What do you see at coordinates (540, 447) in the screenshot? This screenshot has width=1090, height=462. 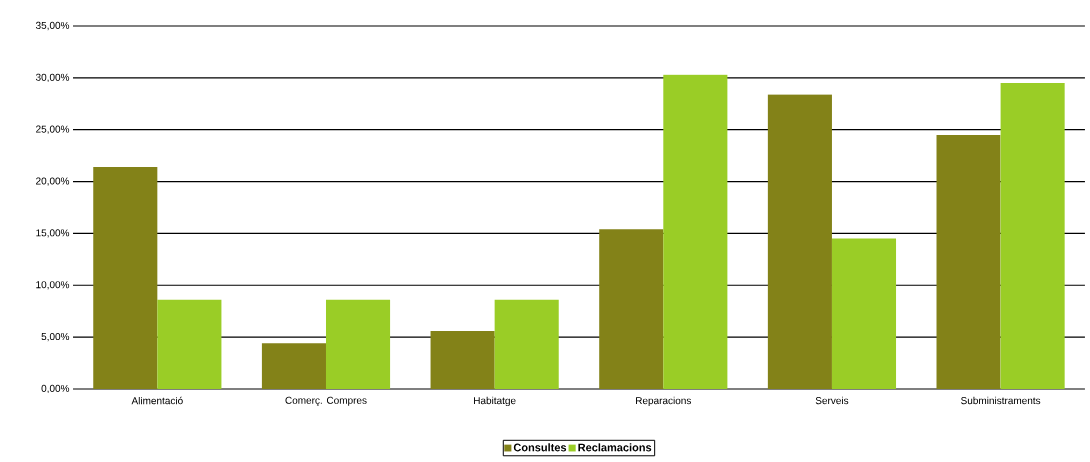 I see `legend-label: Consultes` at bounding box center [540, 447].